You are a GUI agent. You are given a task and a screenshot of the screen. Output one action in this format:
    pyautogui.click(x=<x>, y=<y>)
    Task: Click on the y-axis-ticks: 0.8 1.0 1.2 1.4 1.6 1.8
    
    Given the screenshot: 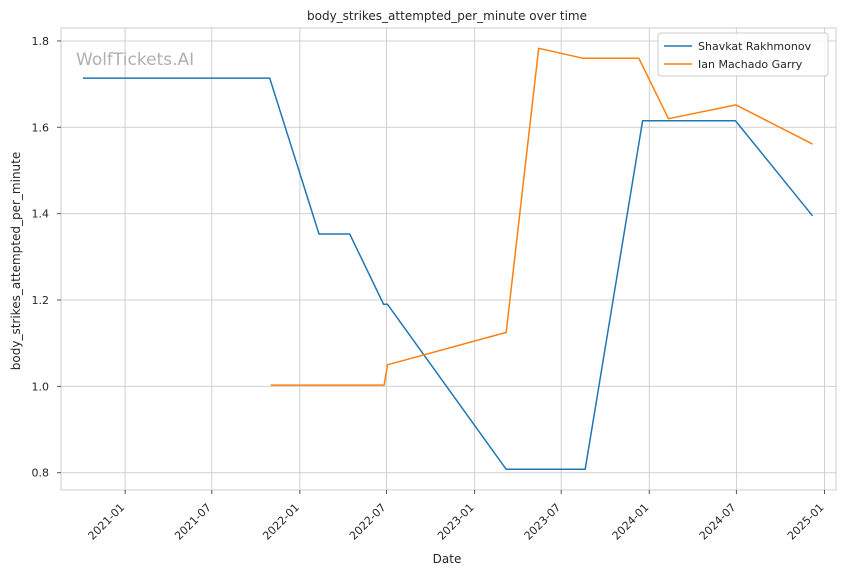 What is the action you would take?
    pyautogui.click(x=46, y=257)
    